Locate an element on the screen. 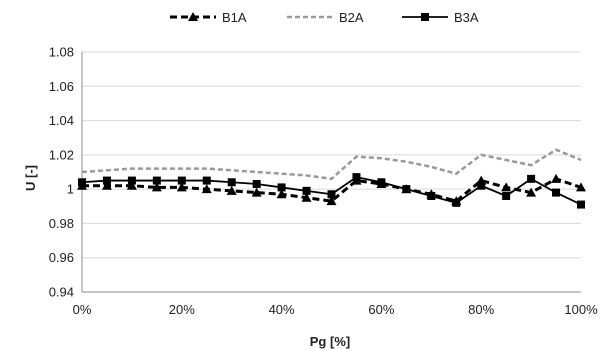 The width and height of the screenshot is (601, 350). y-tick-label: 1.02 is located at coordinates (61, 154).